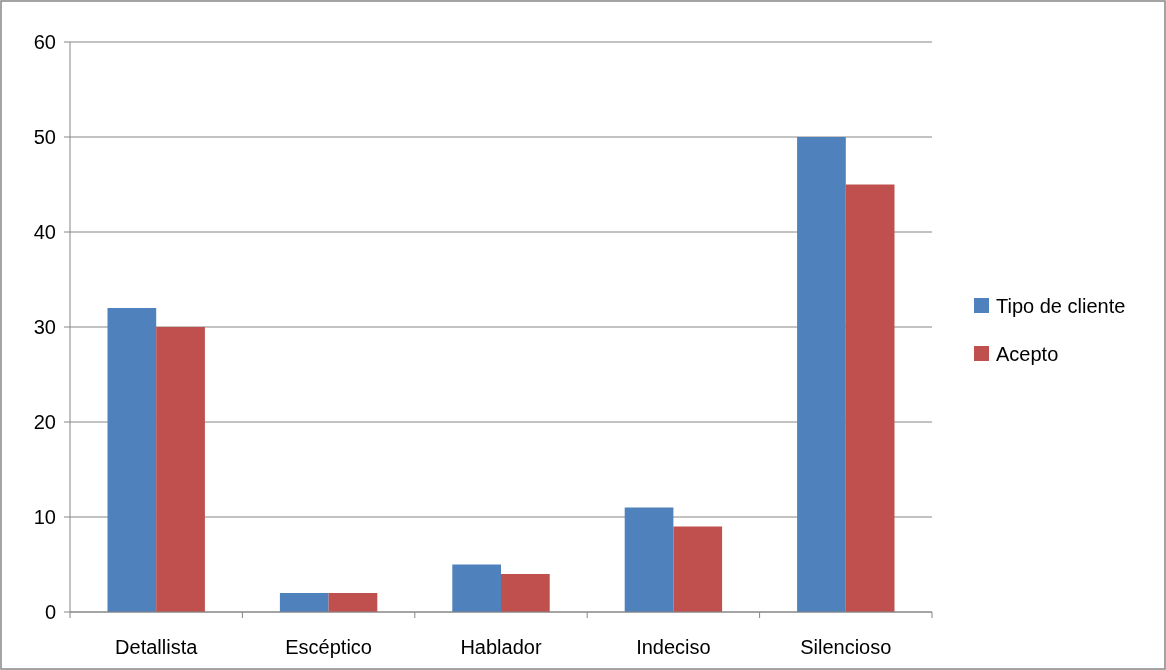  What do you see at coordinates (50, 612) in the screenshot?
I see `y-tick-label: 0` at bounding box center [50, 612].